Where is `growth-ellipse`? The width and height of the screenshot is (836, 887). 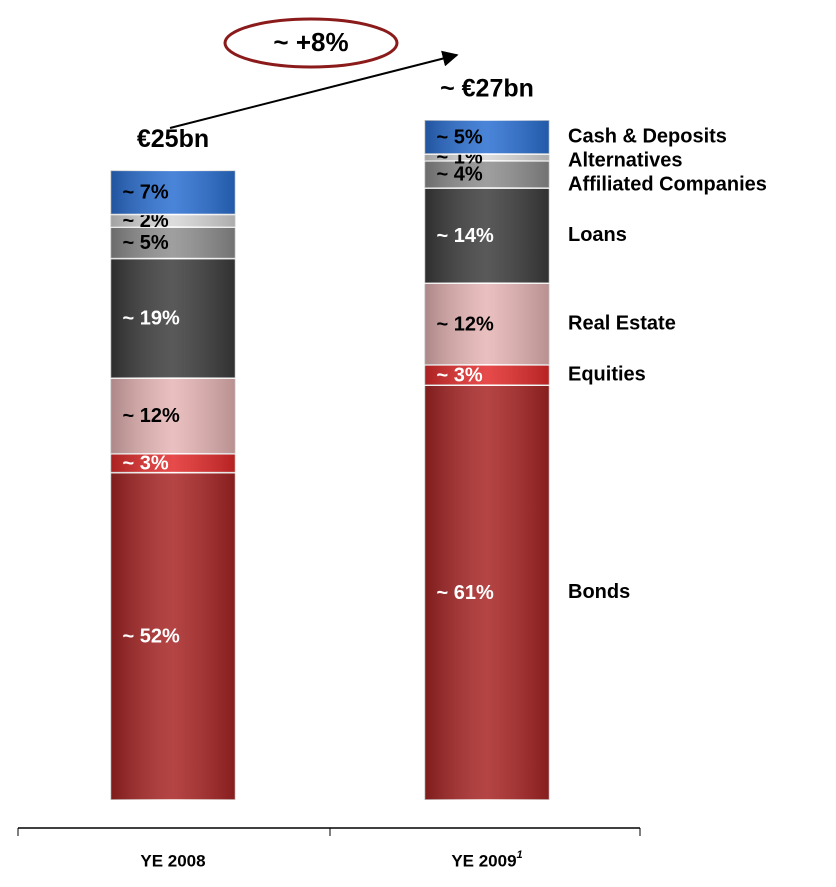
growth-ellipse is located at coordinates (311, 43).